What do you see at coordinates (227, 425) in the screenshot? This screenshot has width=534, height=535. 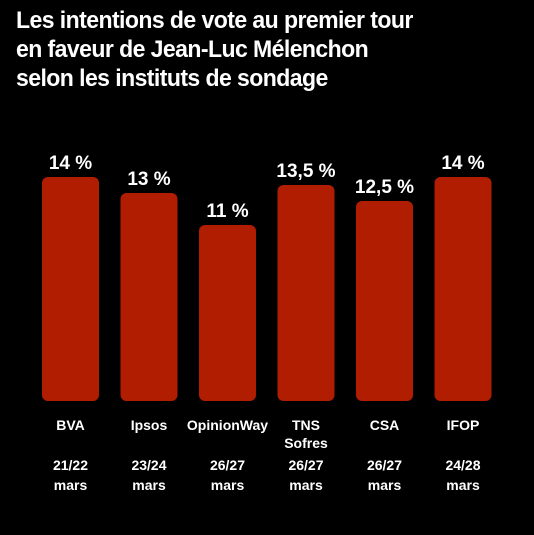 I see `category-label: OpinionWay` at bounding box center [227, 425].